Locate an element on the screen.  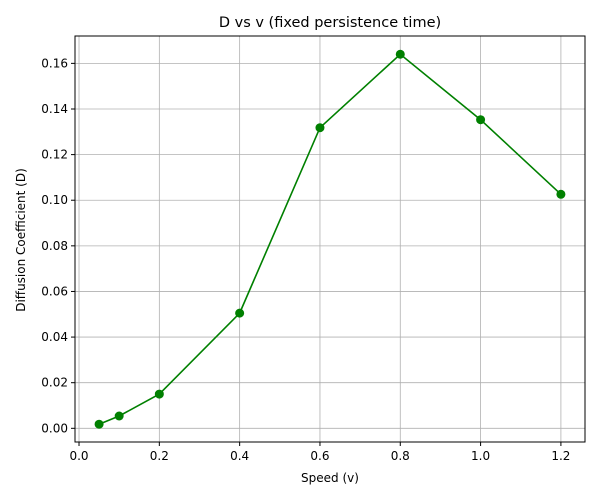
x-tick-label: 0.0 is located at coordinates (78, 456).